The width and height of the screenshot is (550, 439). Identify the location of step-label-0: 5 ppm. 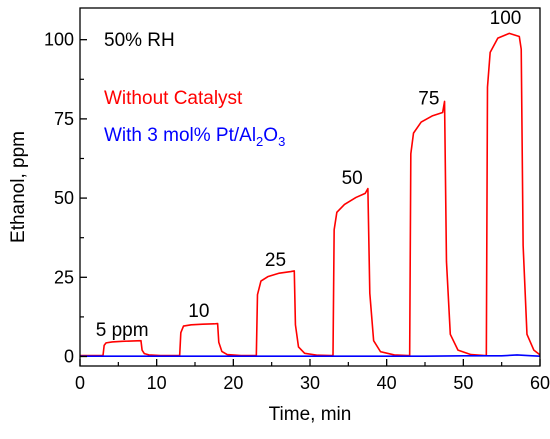
(122, 330).